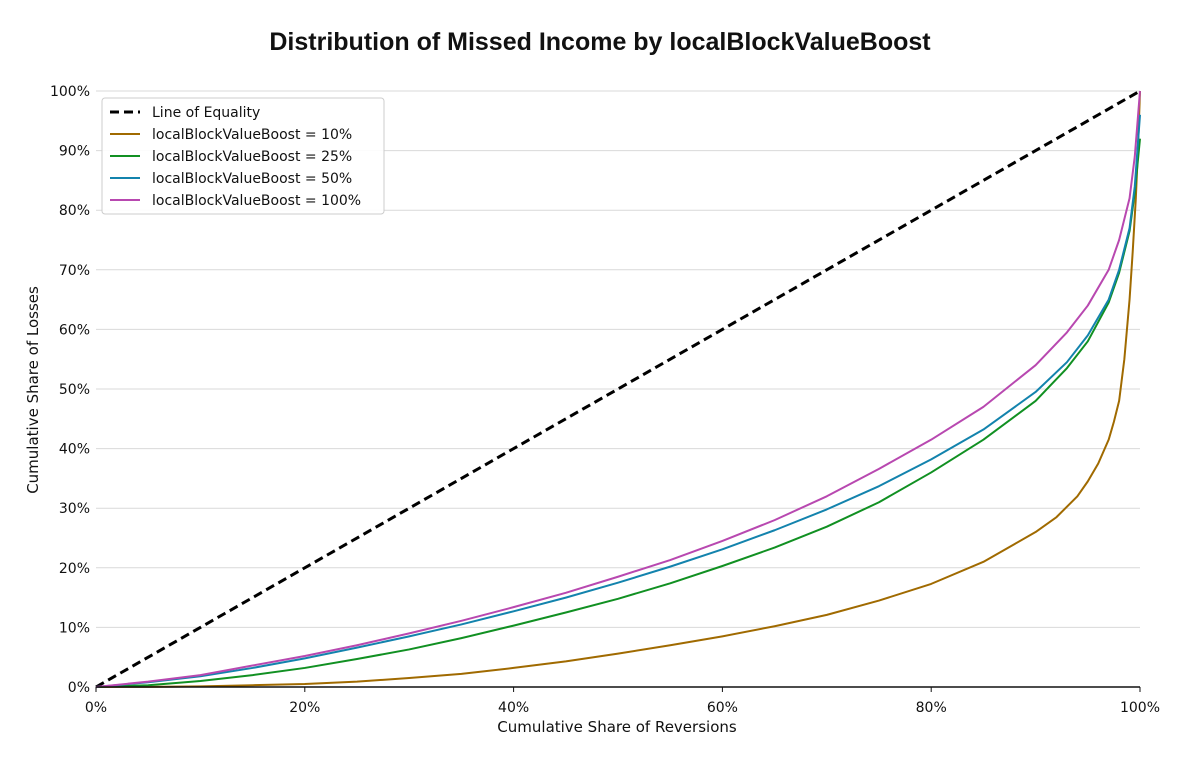 This screenshot has height=764, width=1200. What do you see at coordinates (513, 708) in the screenshot?
I see `x-tick-label: 40%` at bounding box center [513, 708].